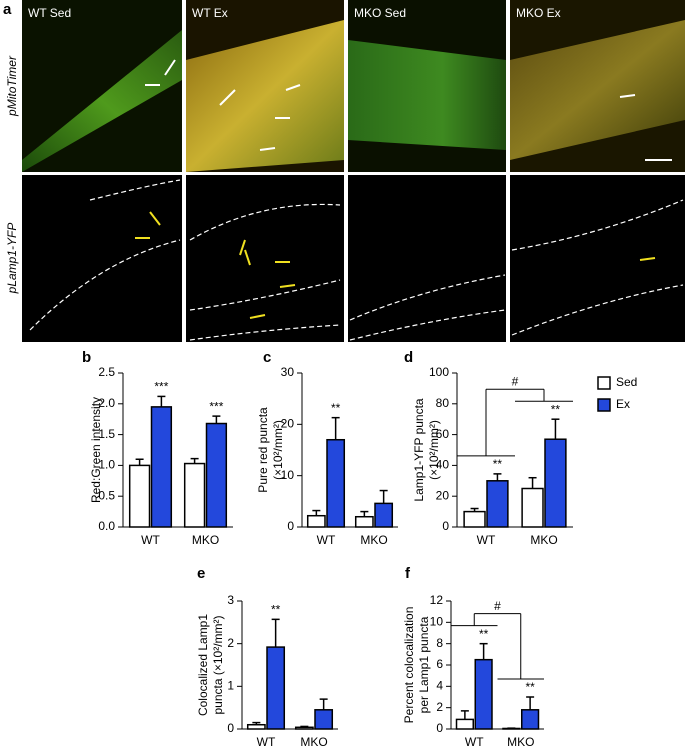  What do you see at coordinates (267, 357) in the screenshot?
I see `panel-letter: c` at bounding box center [267, 357].